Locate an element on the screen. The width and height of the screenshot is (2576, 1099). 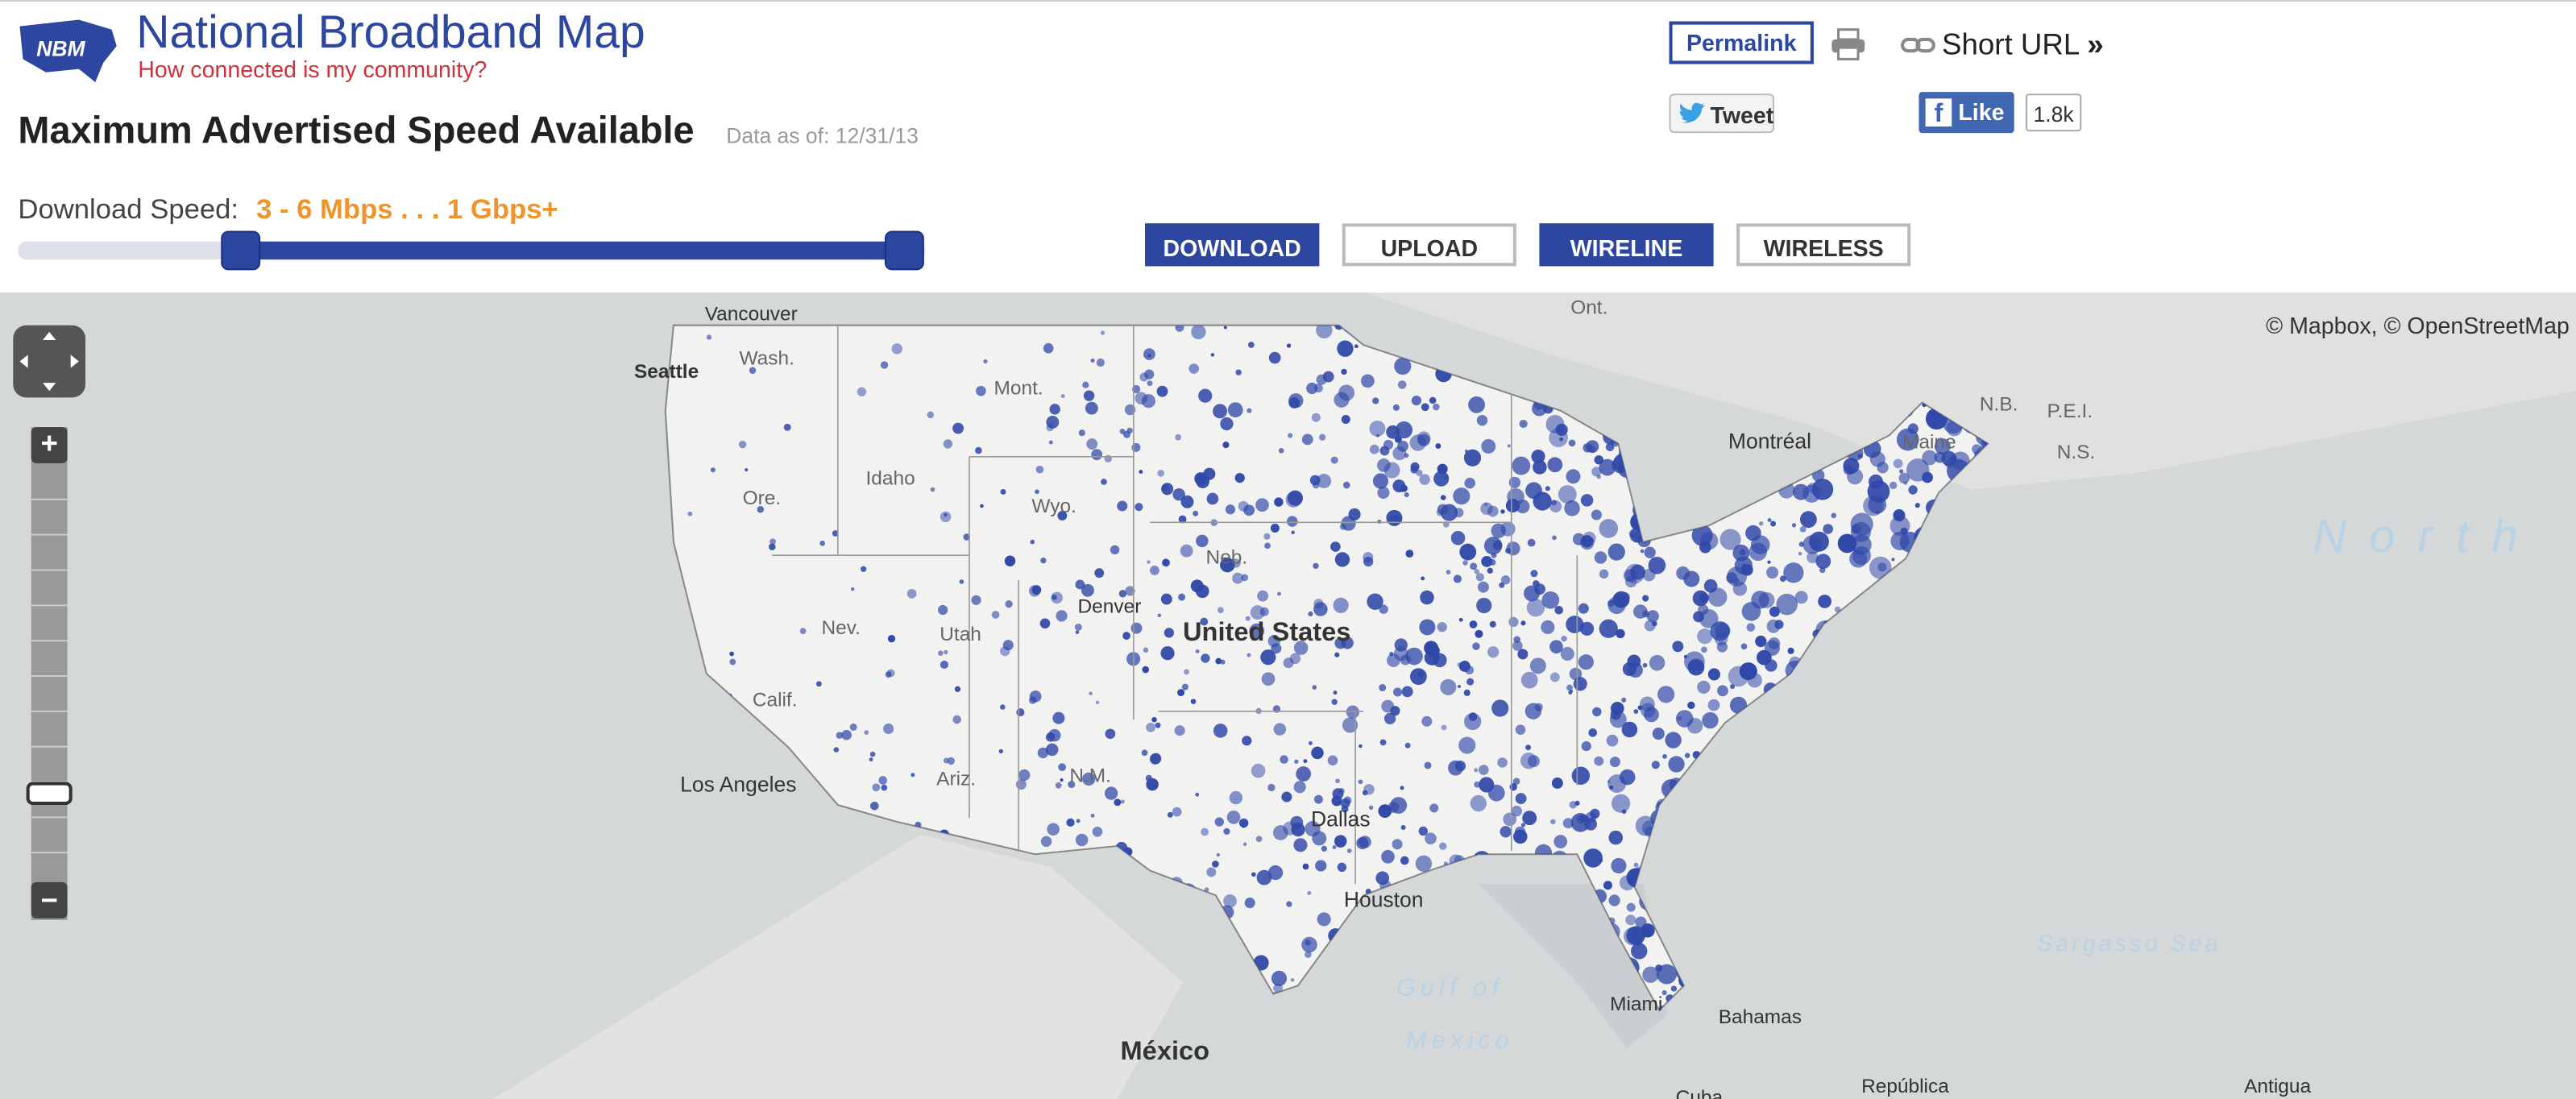
short-url-button: Short URL » is located at coordinates (2023, 45).